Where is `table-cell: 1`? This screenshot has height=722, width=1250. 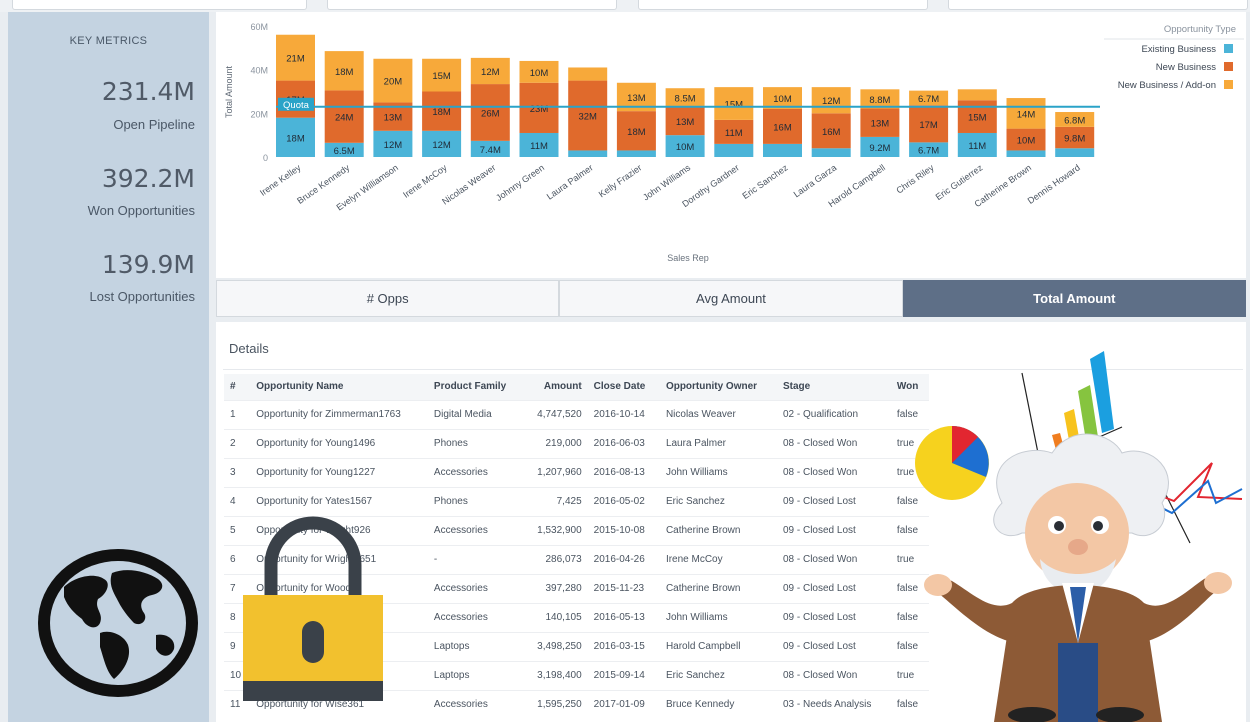 table-cell: 1 is located at coordinates (237, 414).